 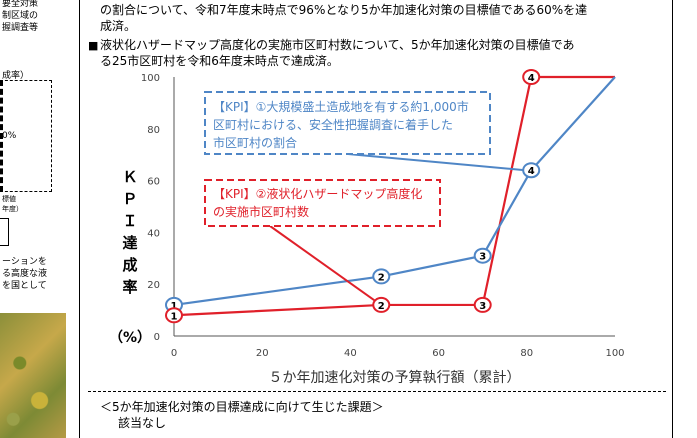 What do you see at coordinates (12, 209) in the screenshot?
I see `left-text: 年度）` at bounding box center [12, 209].